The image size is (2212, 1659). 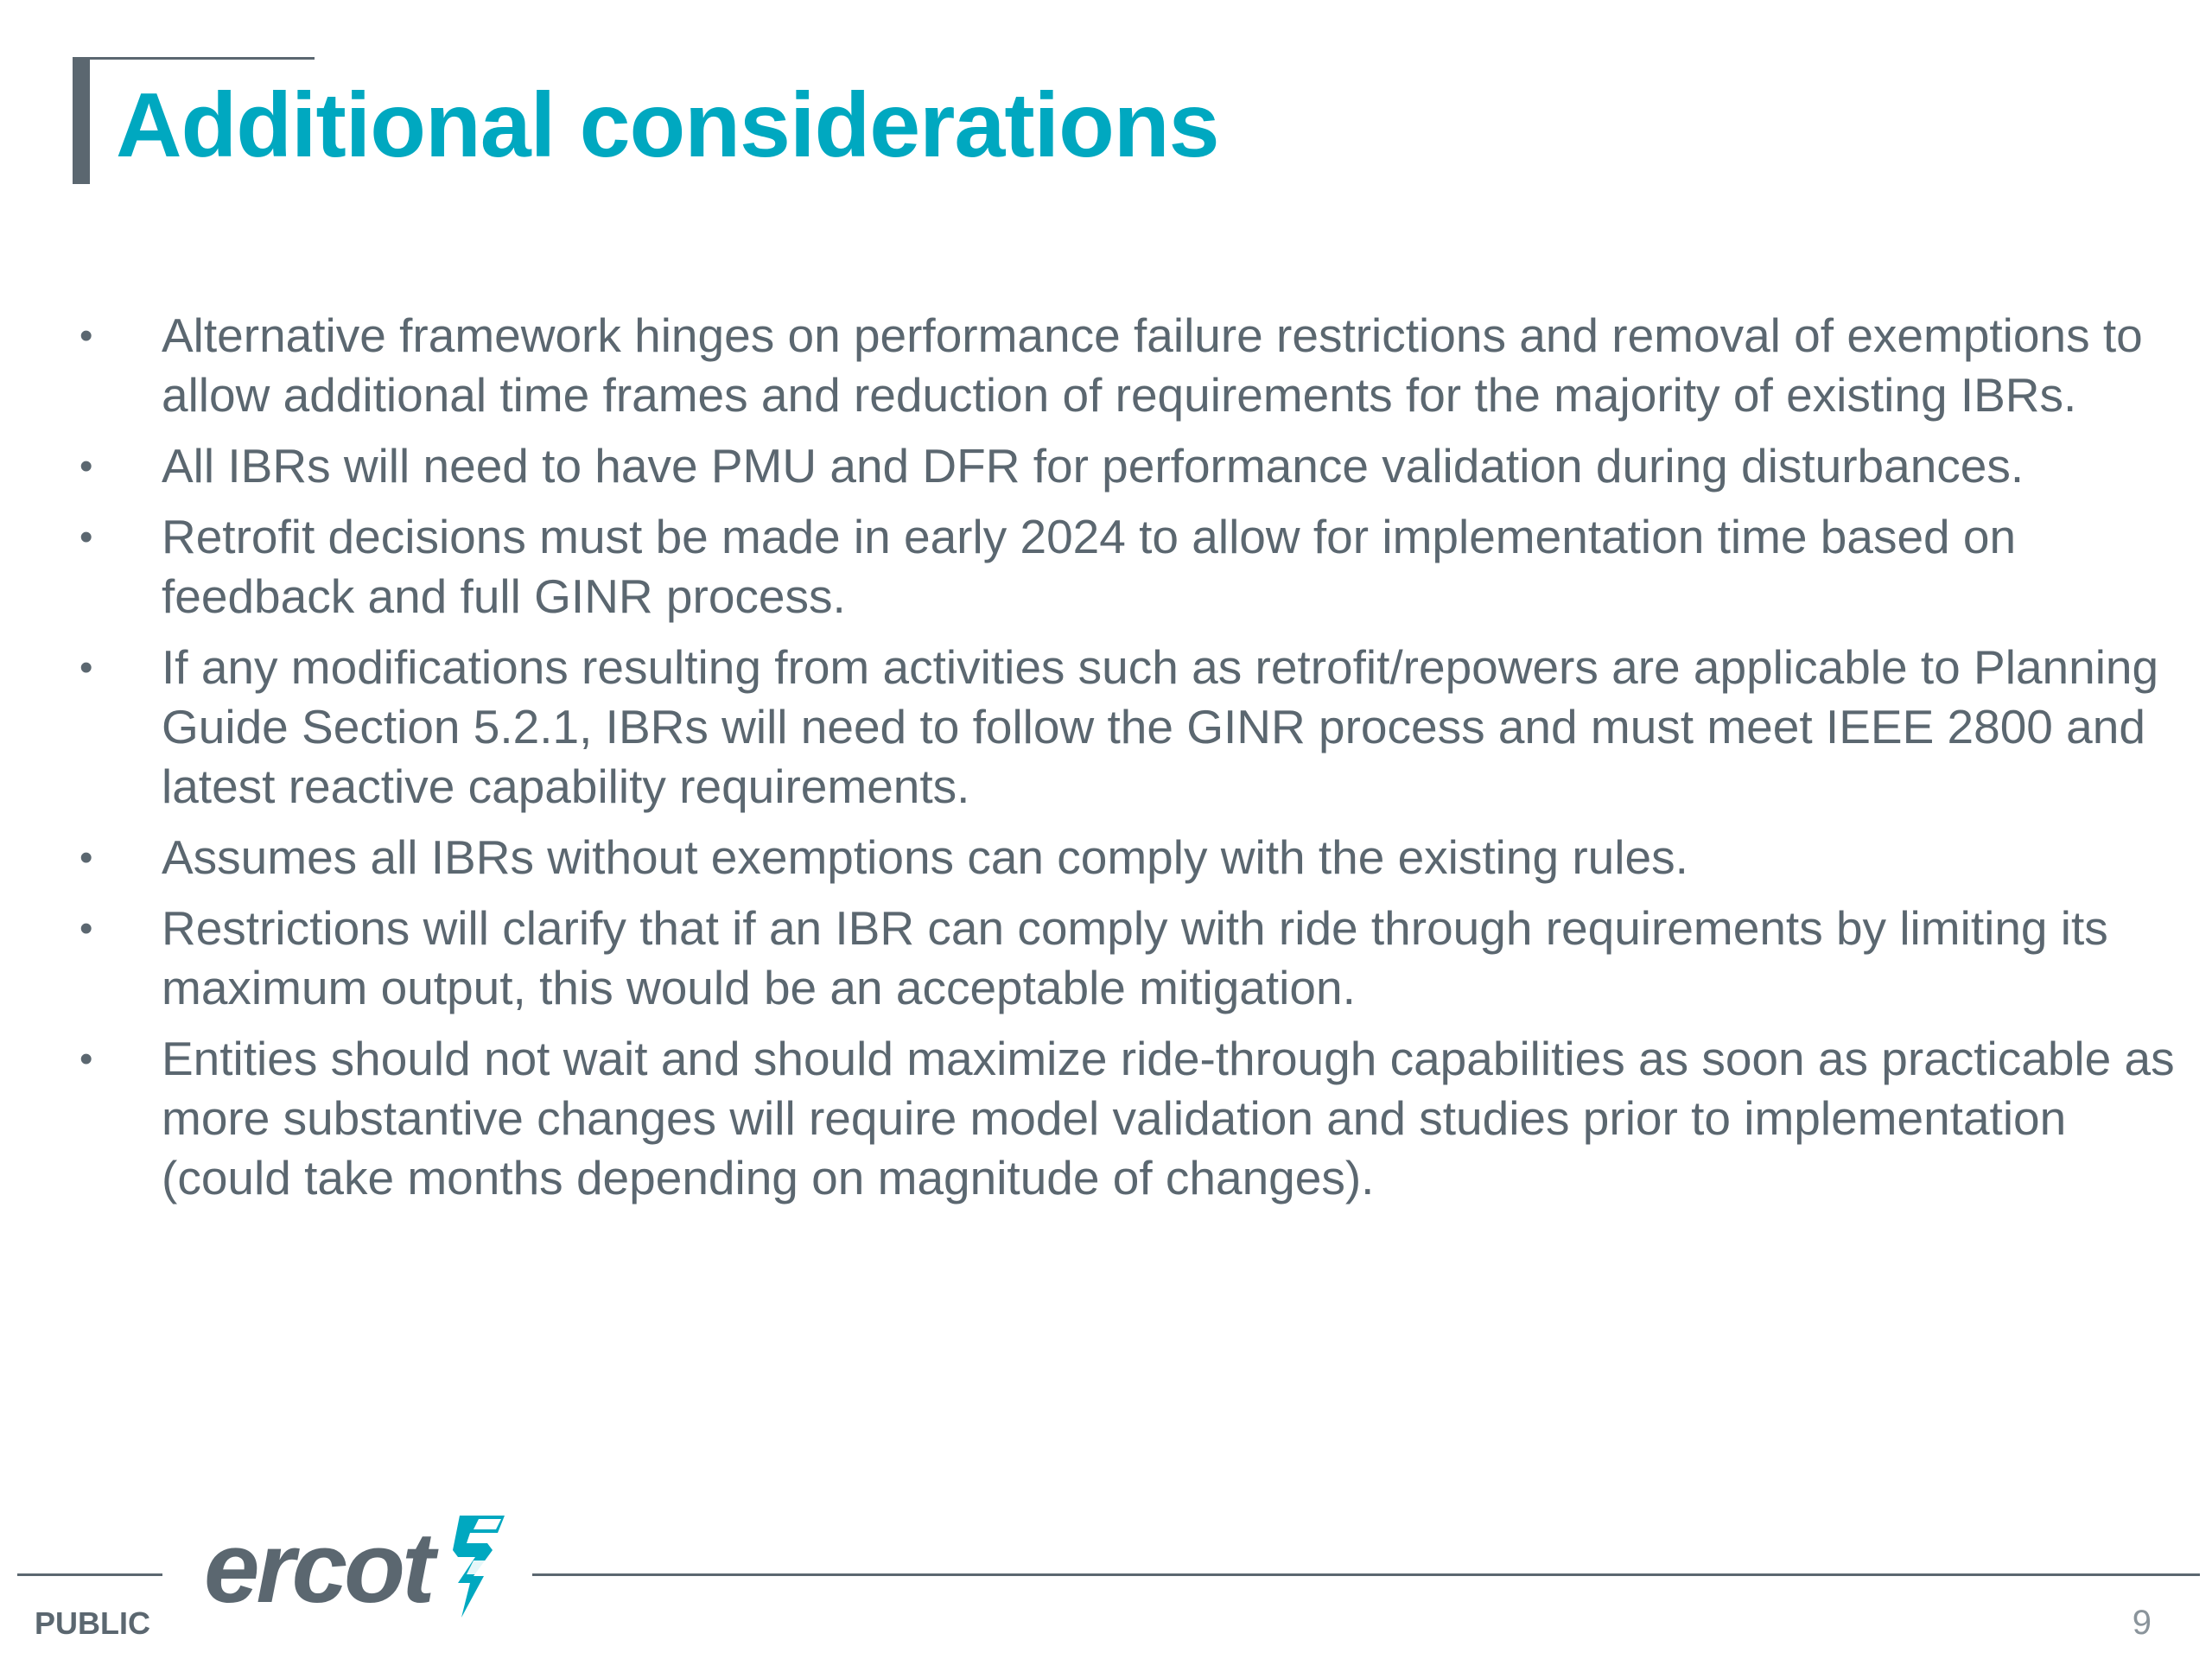 I want to click on ercot-logo: ercot, so click(x=363, y=1574).